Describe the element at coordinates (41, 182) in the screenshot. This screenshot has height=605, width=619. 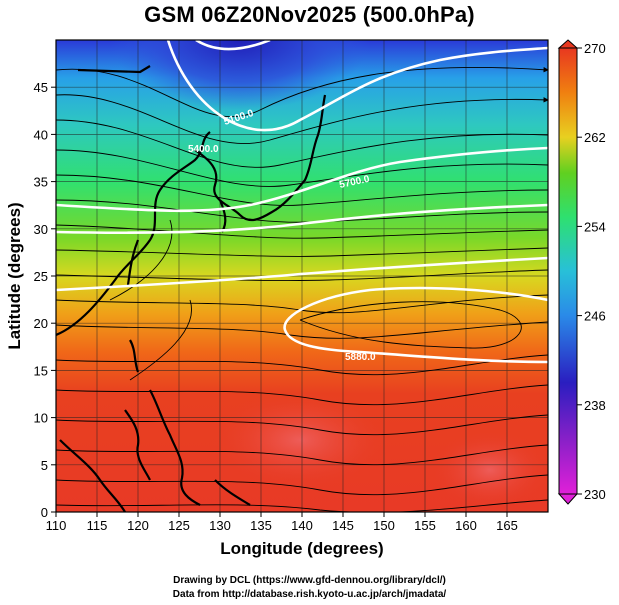
I see `y-tick-label-35: 35` at that location.